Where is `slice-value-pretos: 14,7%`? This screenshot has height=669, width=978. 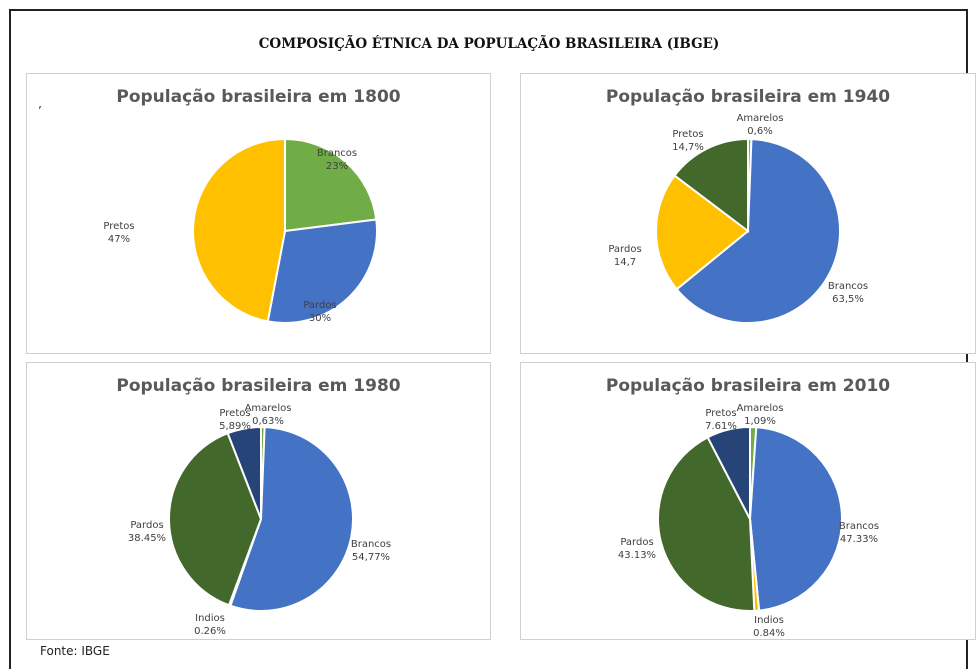
slice-value-pretos: 14,7% is located at coordinates (688, 147).